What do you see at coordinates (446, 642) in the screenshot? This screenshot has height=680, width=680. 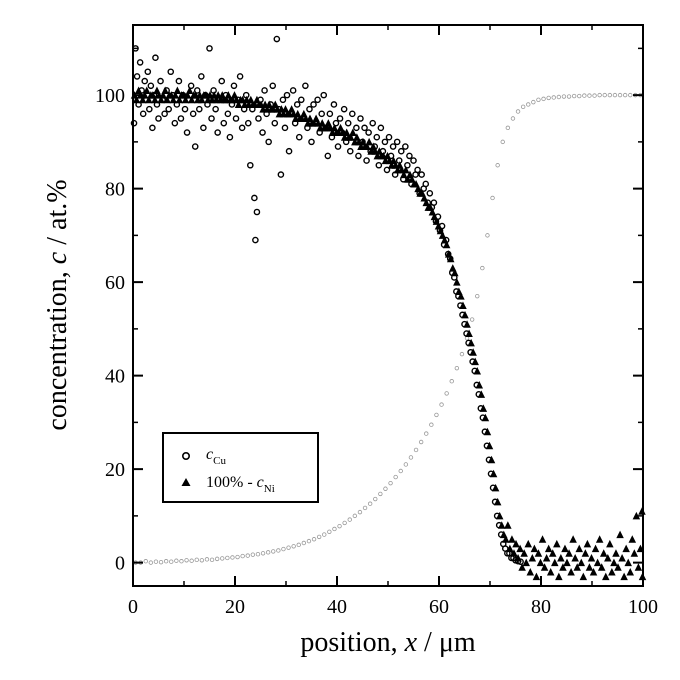 I see `x-axis-title-suffix: / μm` at bounding box center [446, 642].